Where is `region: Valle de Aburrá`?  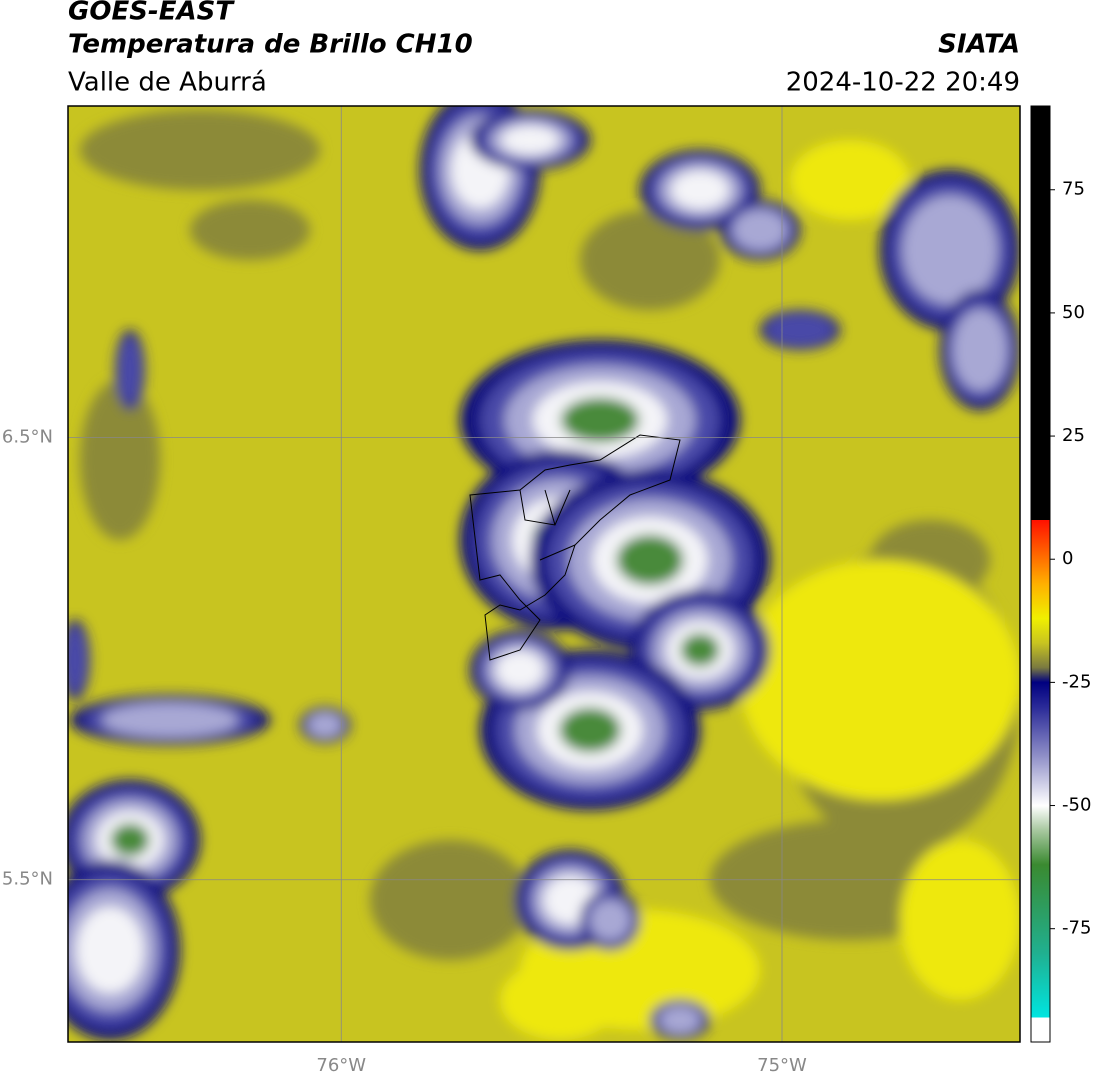 region: Valle de Aburrá is located at coordinates (167, 83).